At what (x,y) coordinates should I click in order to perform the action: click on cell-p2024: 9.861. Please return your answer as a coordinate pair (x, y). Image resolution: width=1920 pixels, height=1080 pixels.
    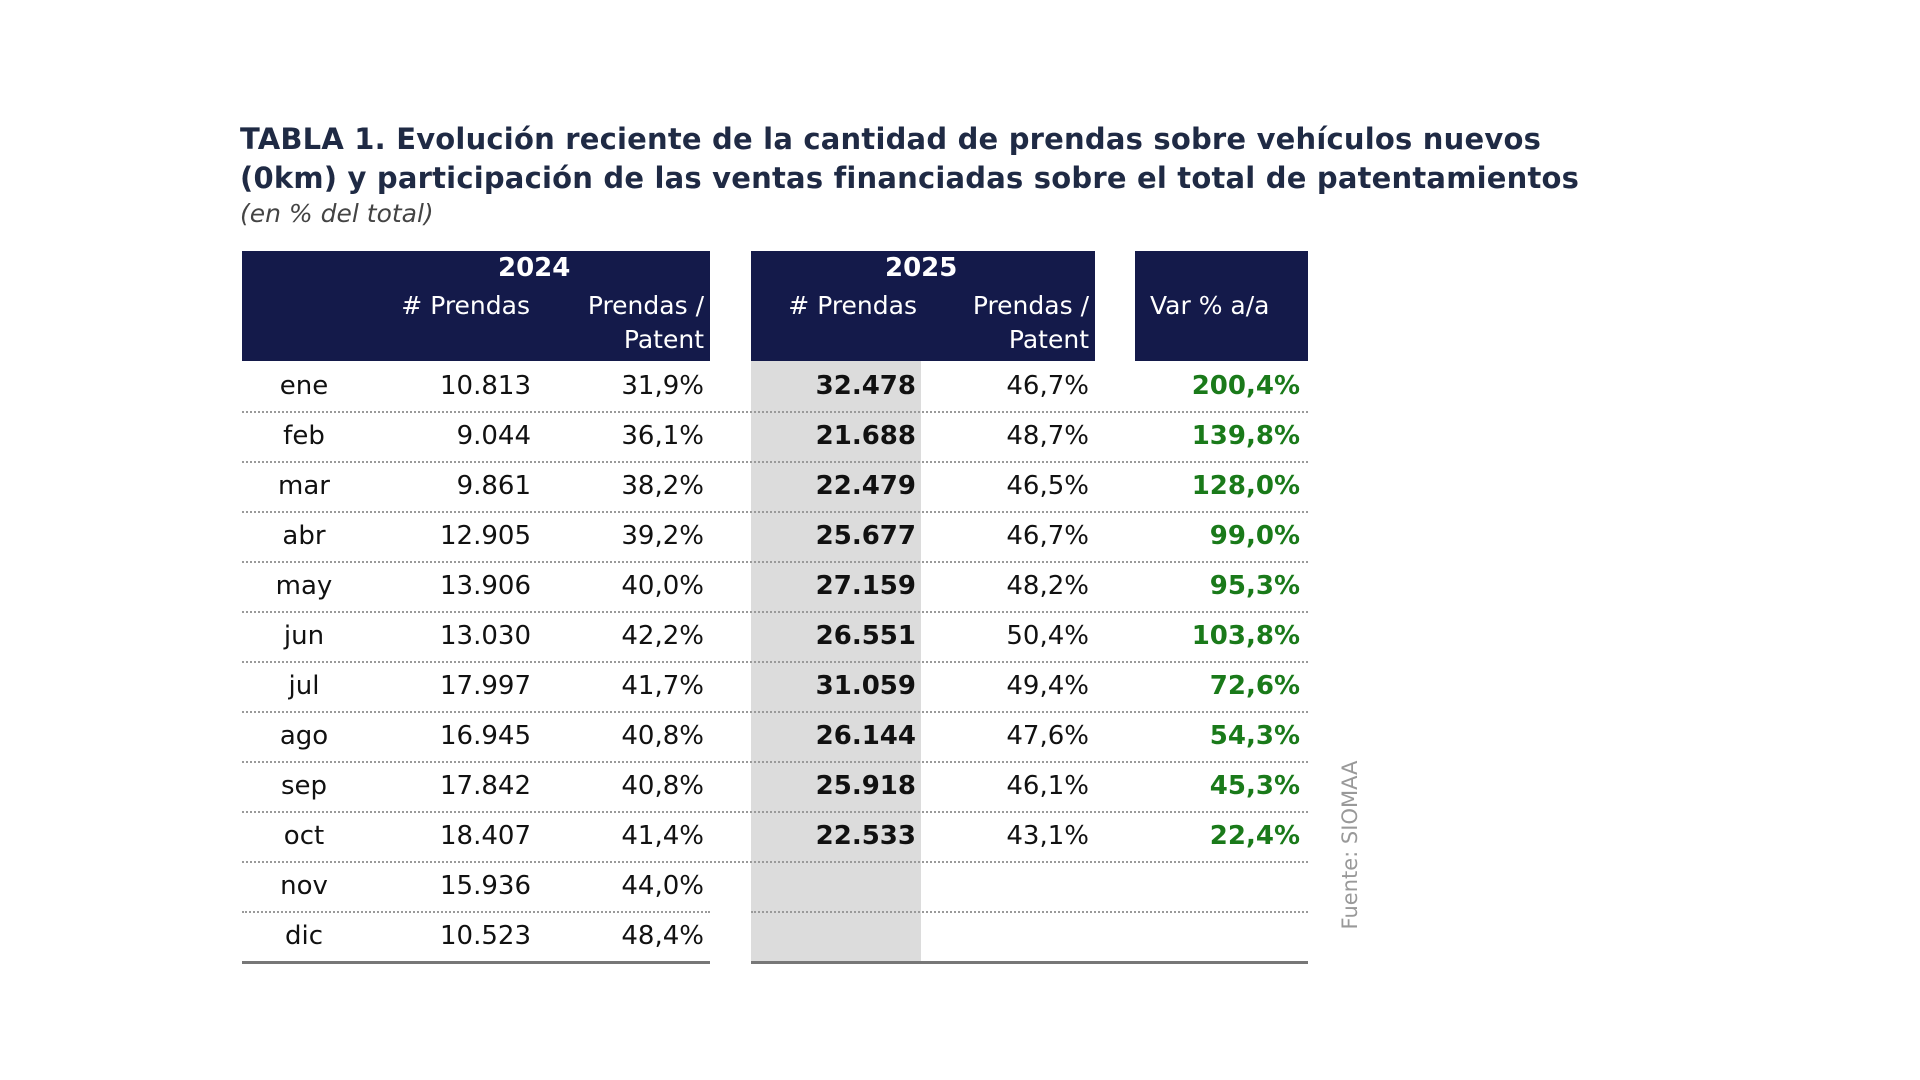
    Looking at the image, I should click on (493, 486).